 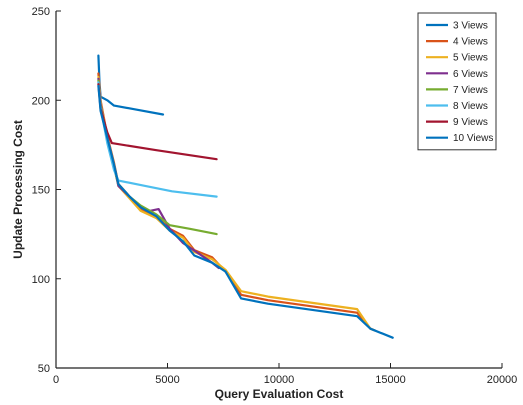 What do you see at coordinates (56, 380) in the screenshot?
I see `x-tick-label: 0` at bounding box center [56, 380].